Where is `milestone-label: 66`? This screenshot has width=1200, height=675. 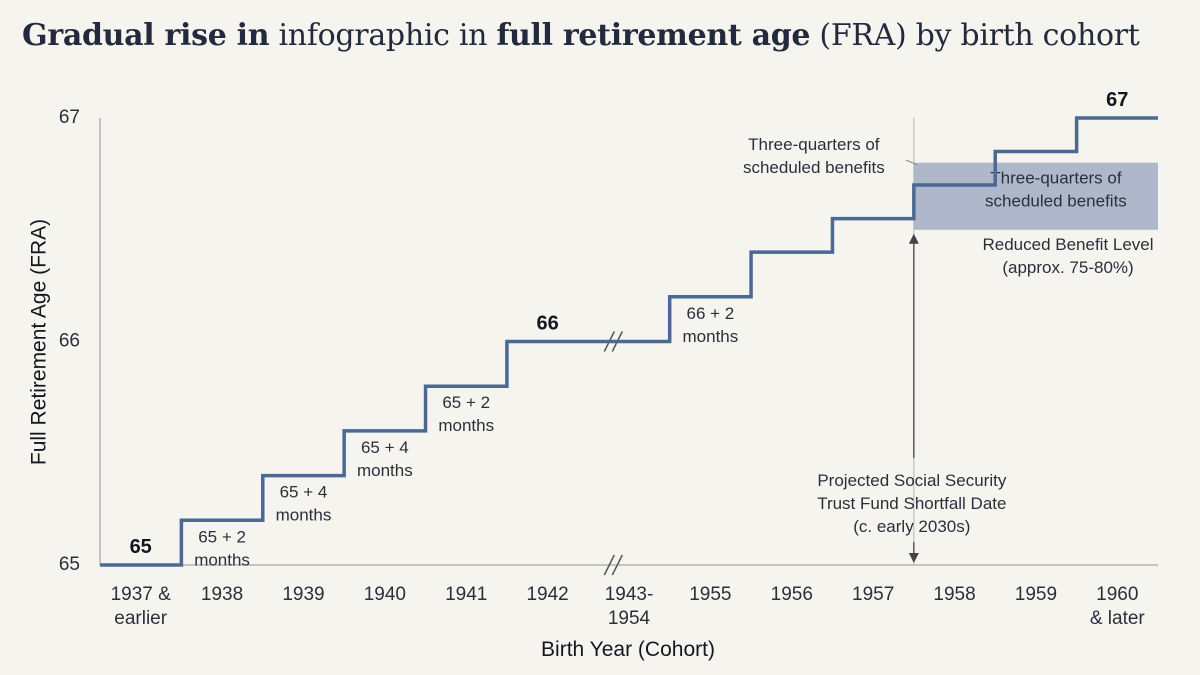
milestone-label: 66 is located at coordinates (547, 324).